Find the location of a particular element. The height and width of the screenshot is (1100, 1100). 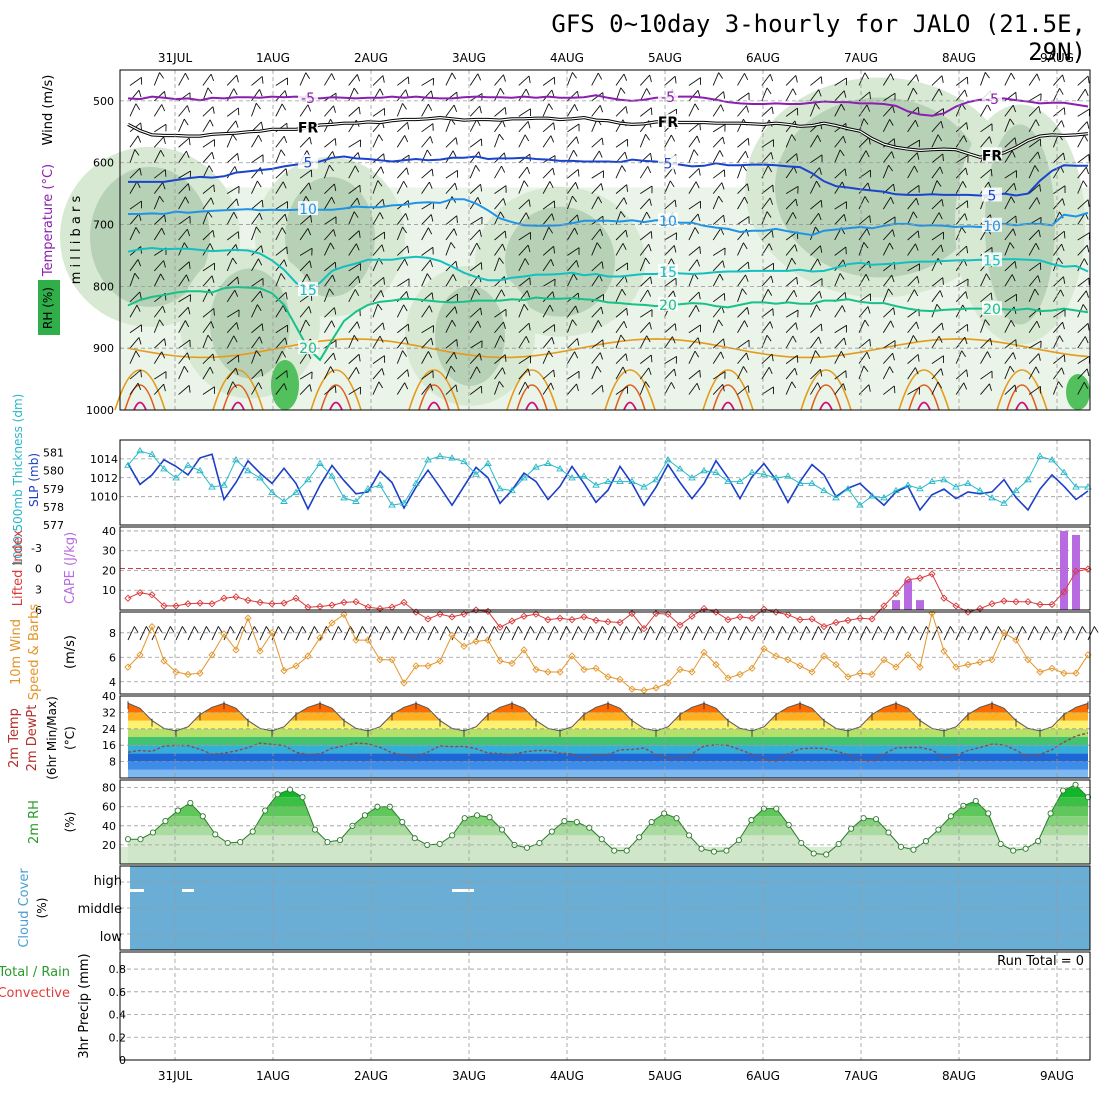

y-tick-label: 80 is located at coordinates (109, 788).